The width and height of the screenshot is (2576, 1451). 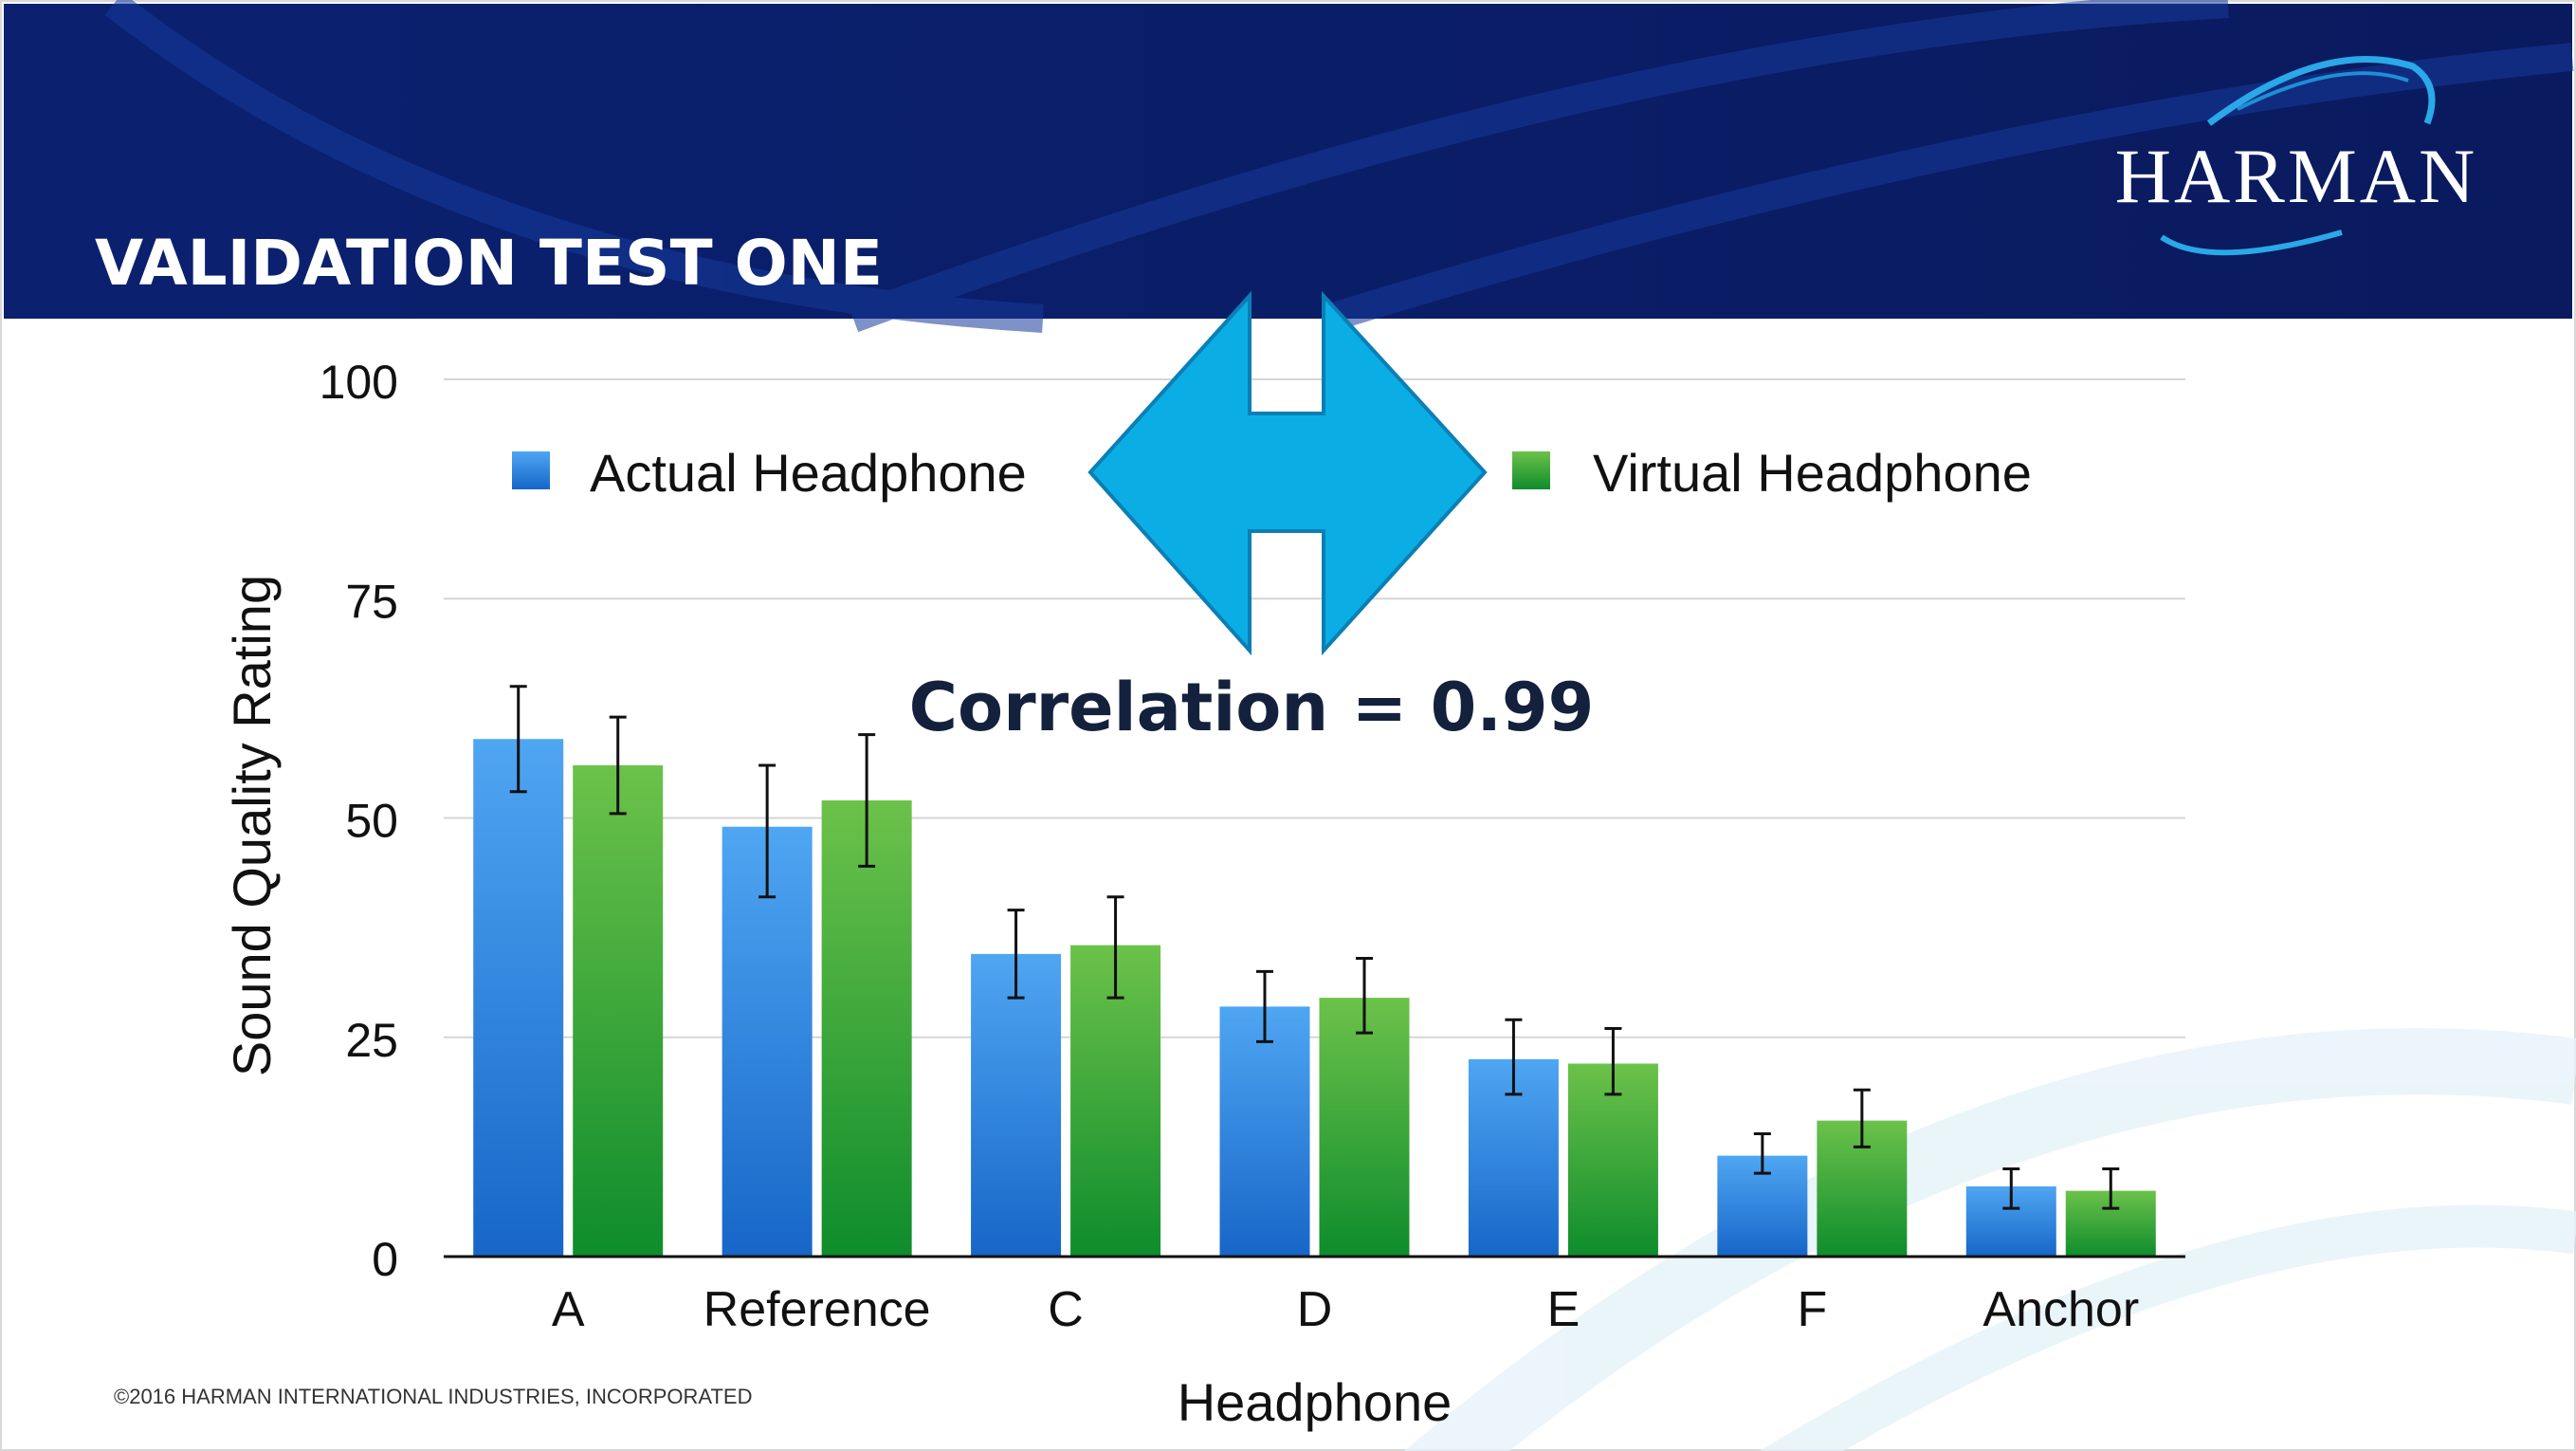 What do you see at coordinates (371, 1040) in the screenshot?
I see `y-tick-label: 25` at bounding box center [371, 1040].